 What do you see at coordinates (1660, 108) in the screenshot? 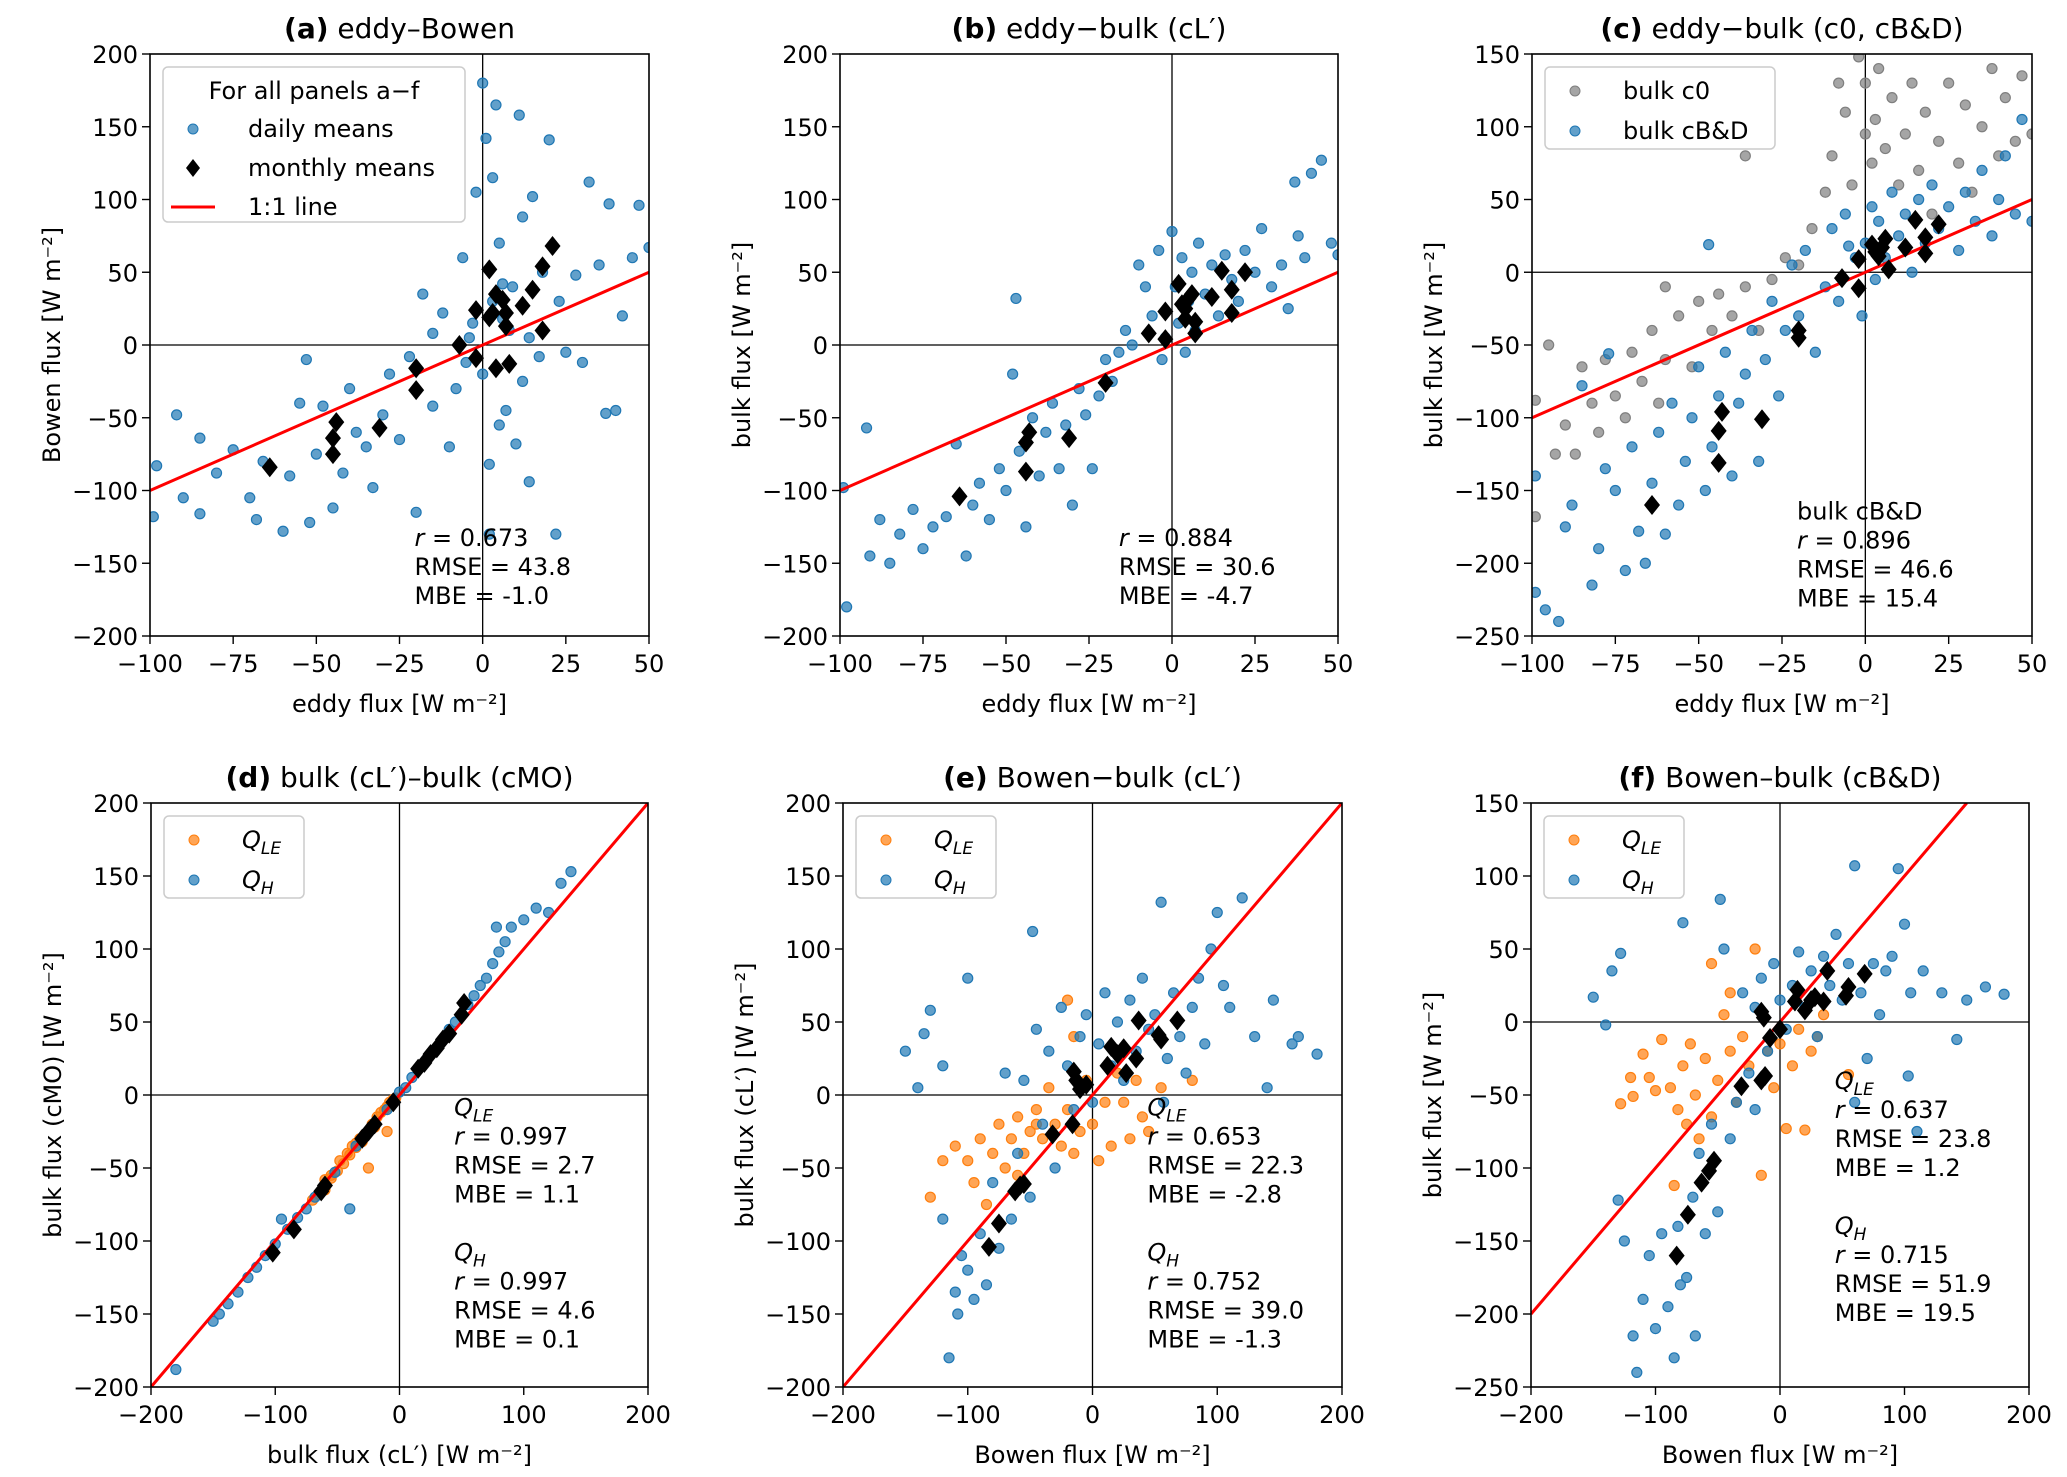
I see `legend: bulk c0 bulk cB&D` at bounding box center [1660, 108].